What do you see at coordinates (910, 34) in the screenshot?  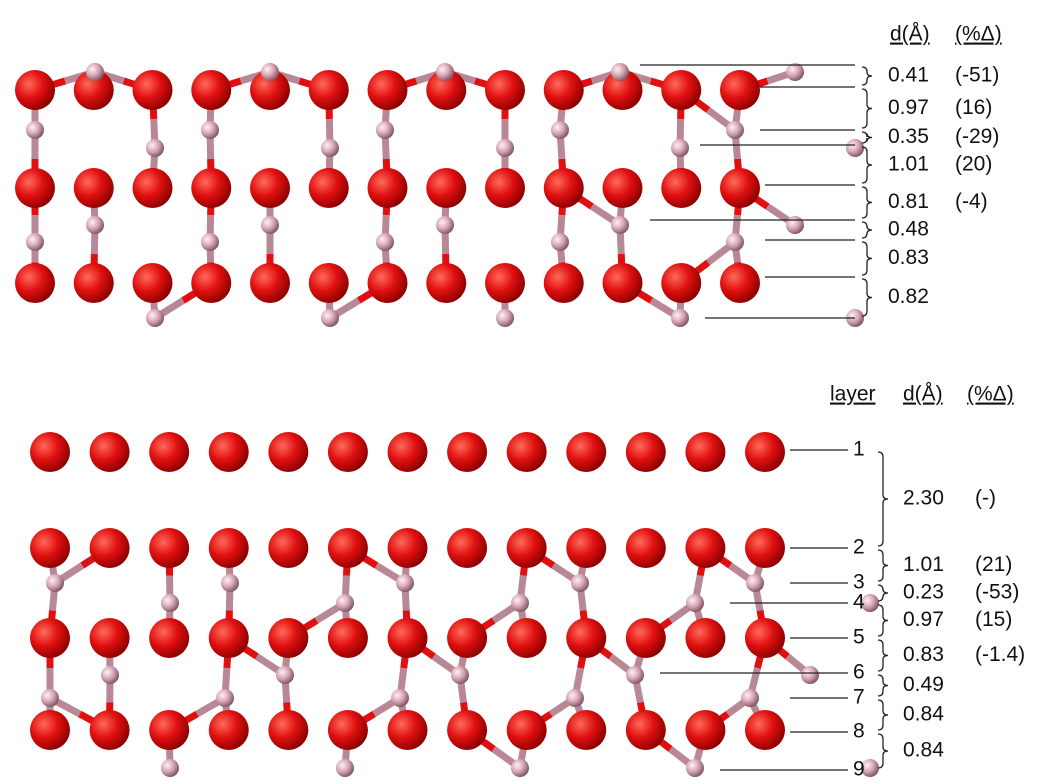 I see `header-d: d(Å)` at bounding box center [910, 34].